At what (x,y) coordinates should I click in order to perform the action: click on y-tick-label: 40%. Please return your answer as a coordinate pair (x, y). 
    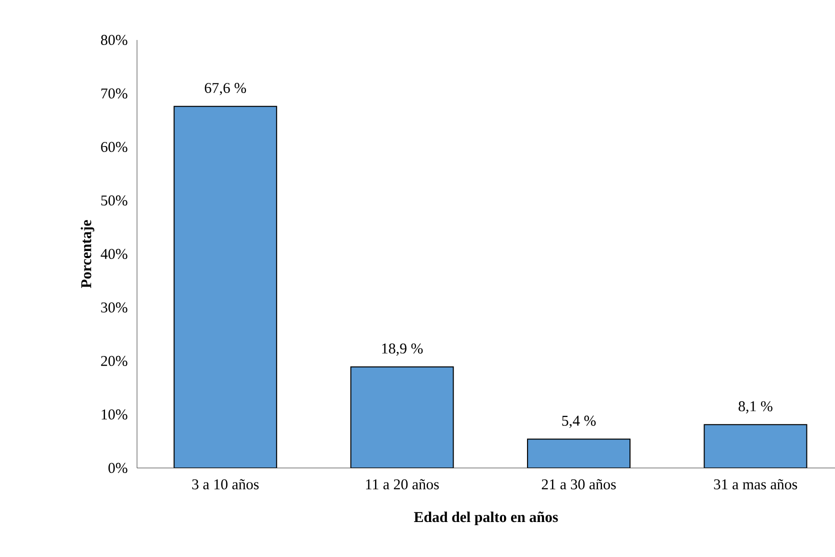
    Looking at the image, I should click on (114, 254).